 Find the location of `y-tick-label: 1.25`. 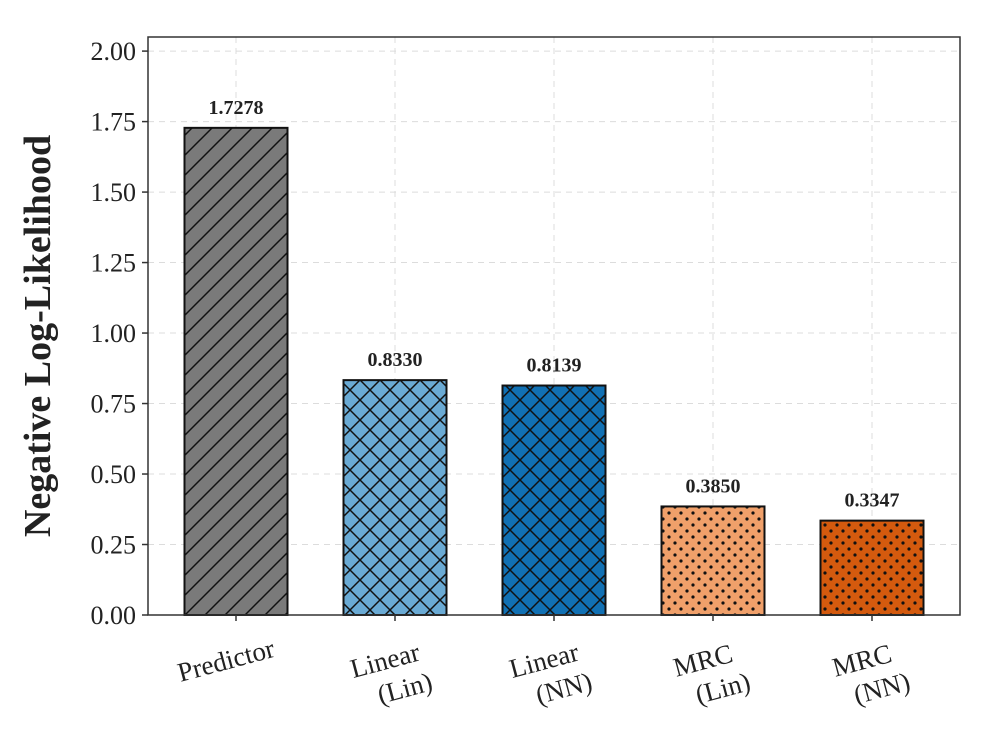

y-tick-label: 1.25 is located at coordinates (114, 263).